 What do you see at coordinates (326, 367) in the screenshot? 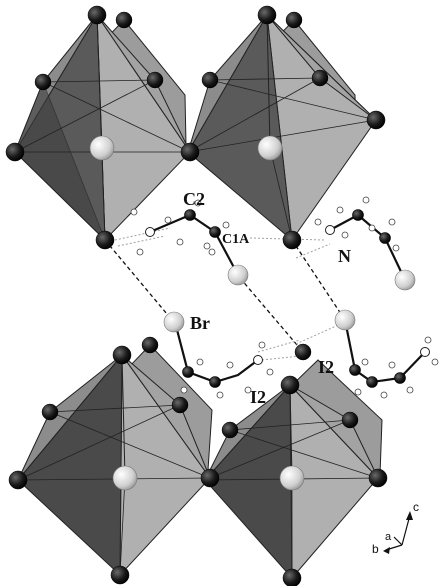
I see `label-i2-right: I2` at bounding box center [326, 367].